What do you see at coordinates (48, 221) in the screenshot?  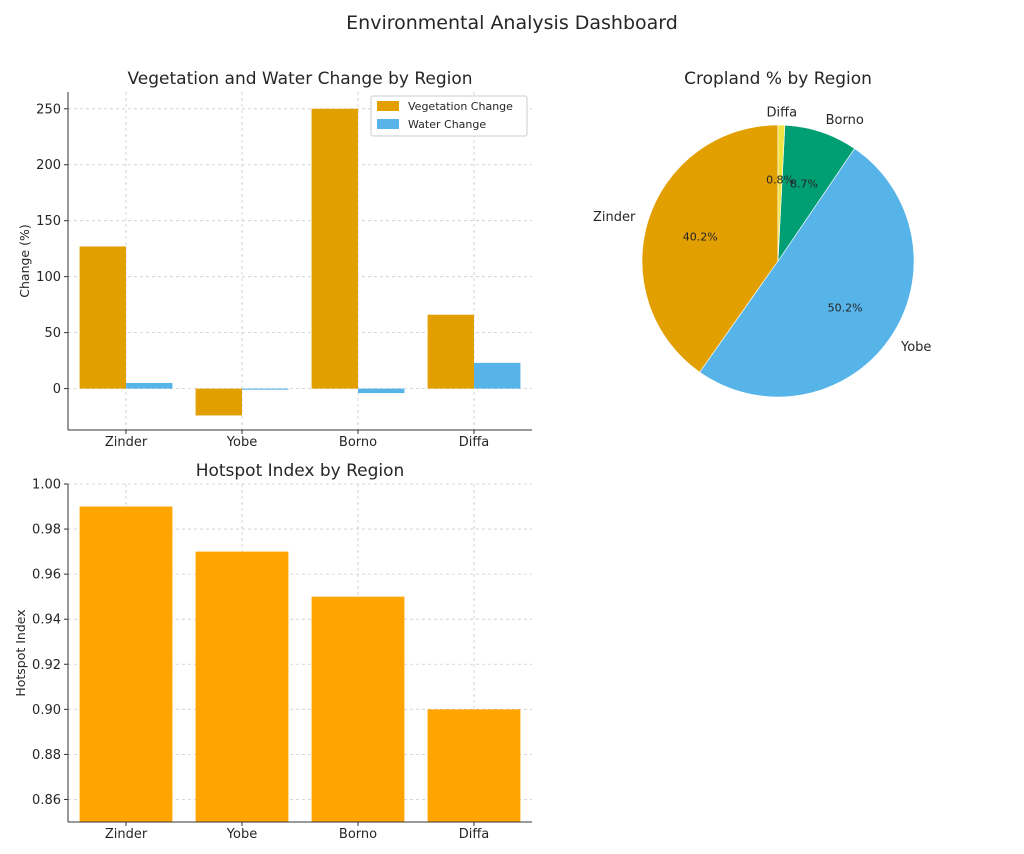 I see `y-tick-label: 150` at bounding box center [48, 221].